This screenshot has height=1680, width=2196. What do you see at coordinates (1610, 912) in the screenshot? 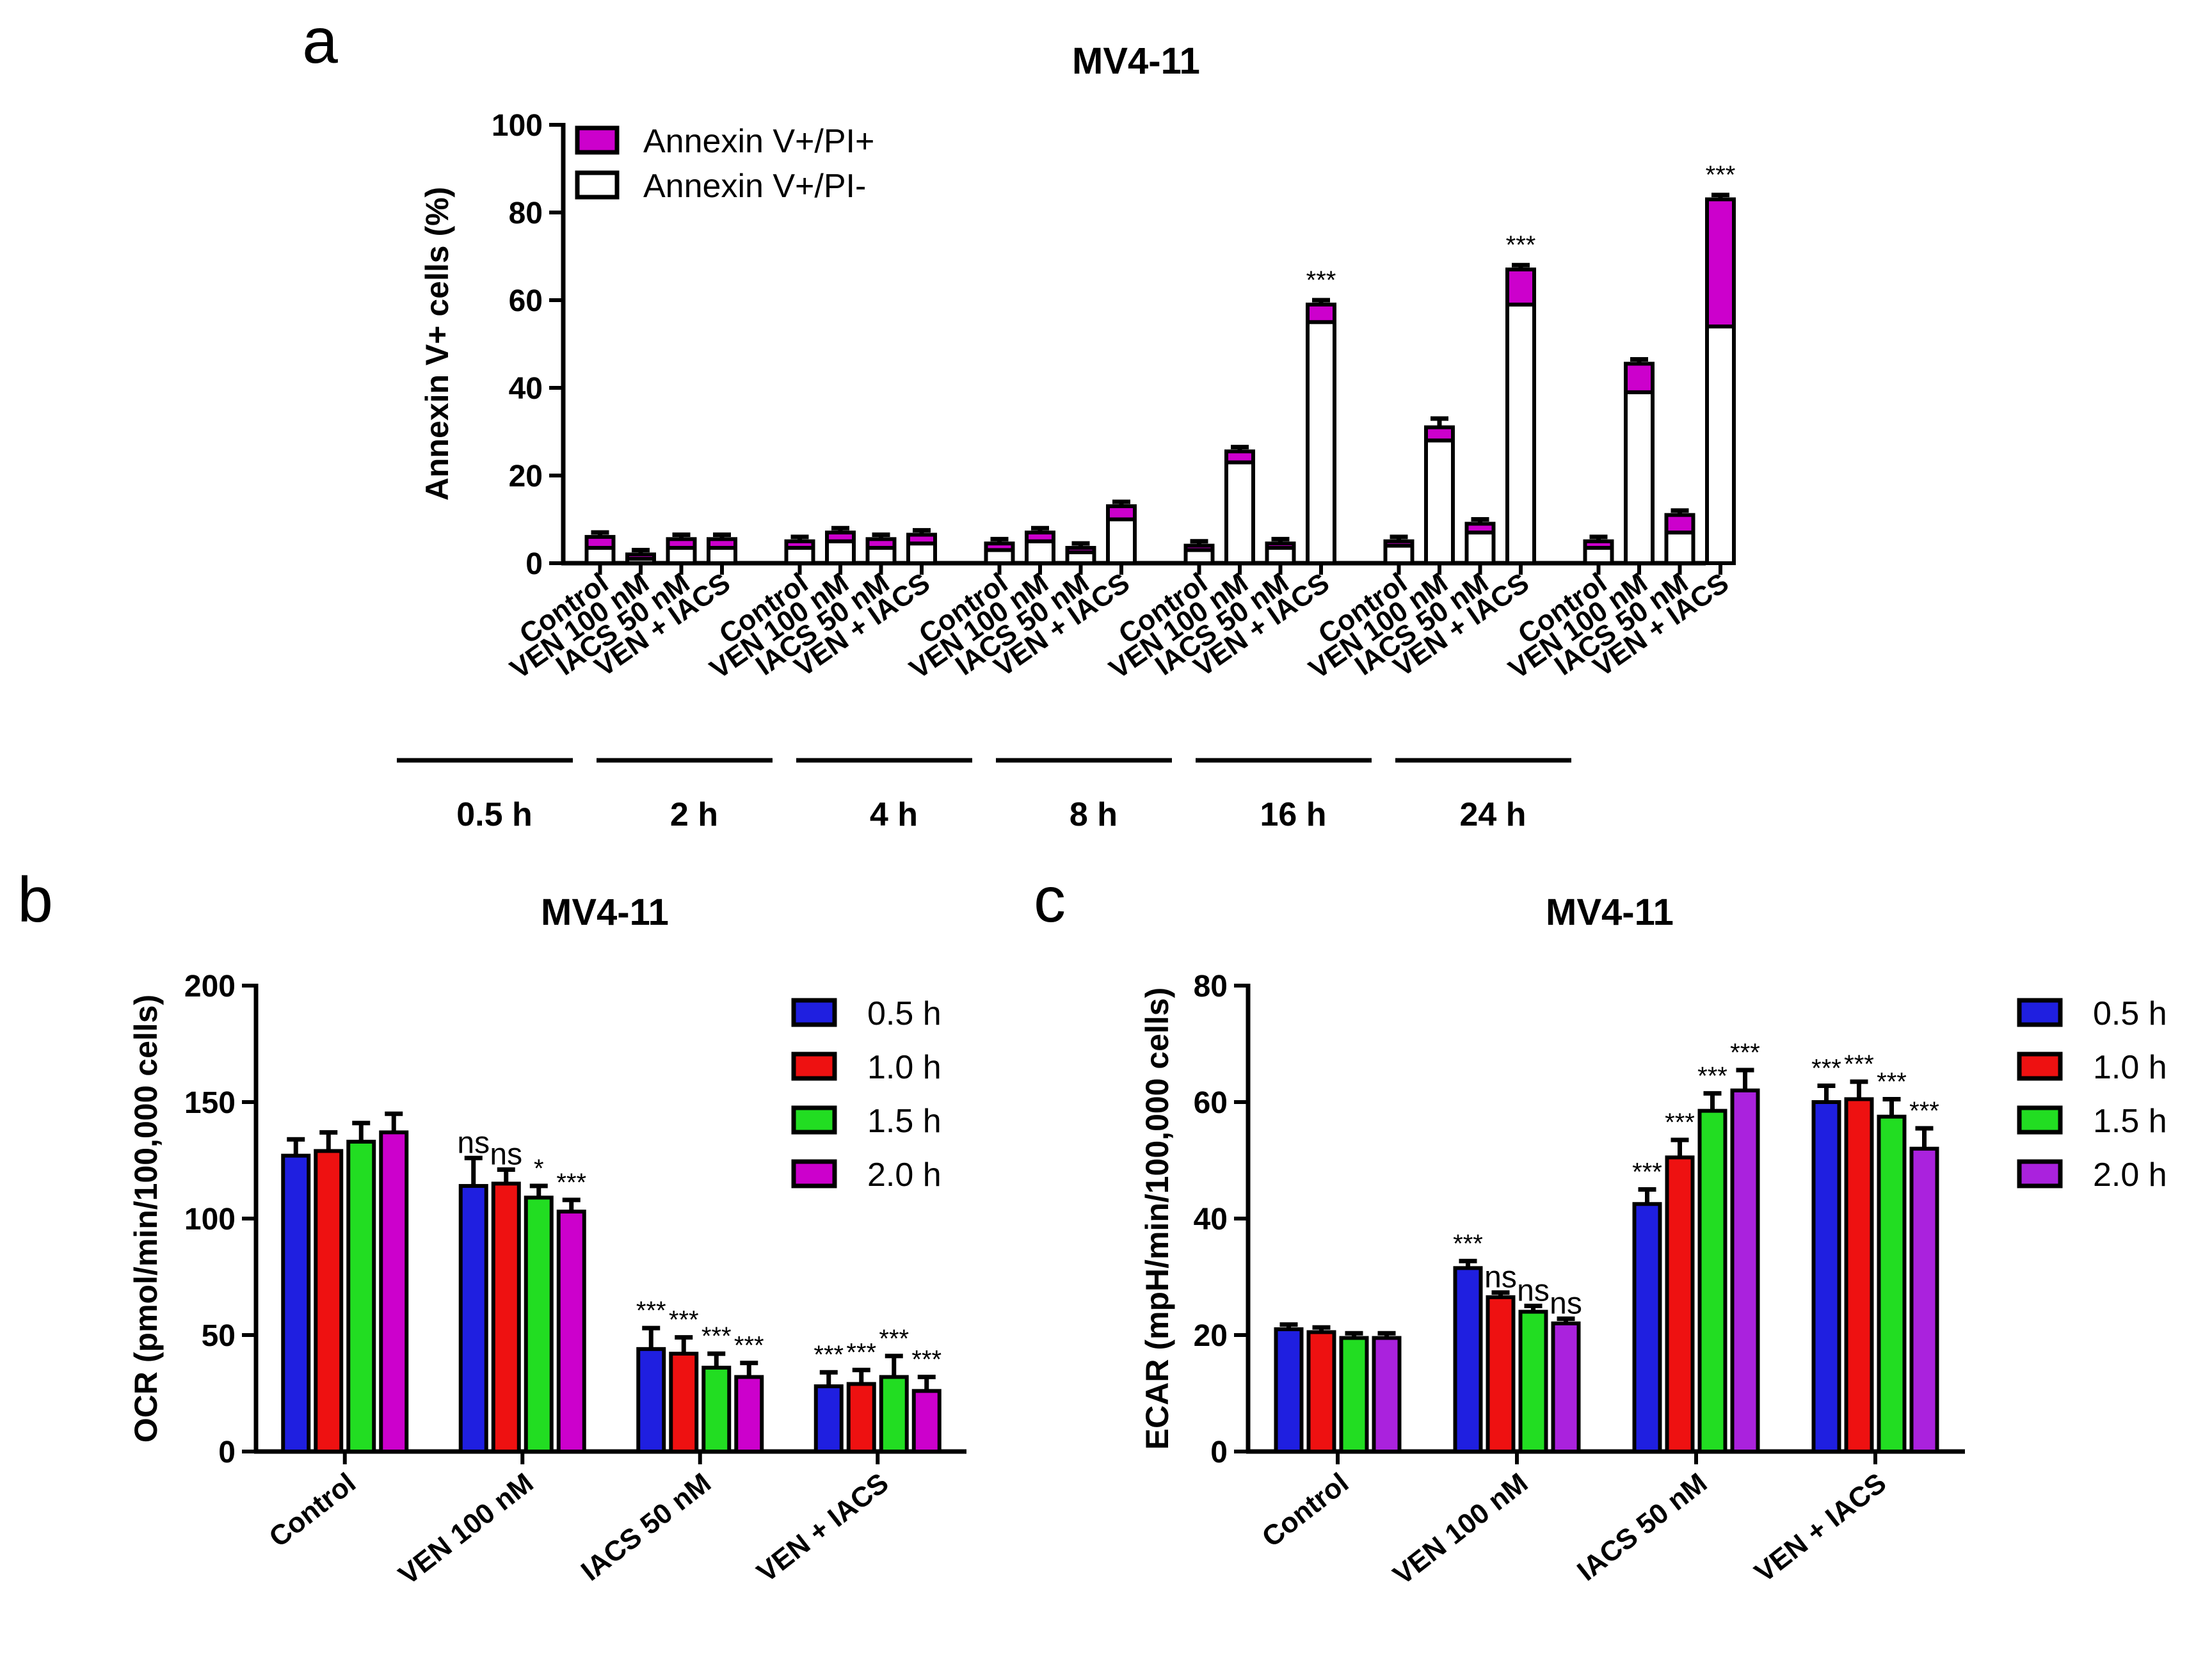
I see `chart-c-title: MV4-11` at bounding box center [1610, 912].